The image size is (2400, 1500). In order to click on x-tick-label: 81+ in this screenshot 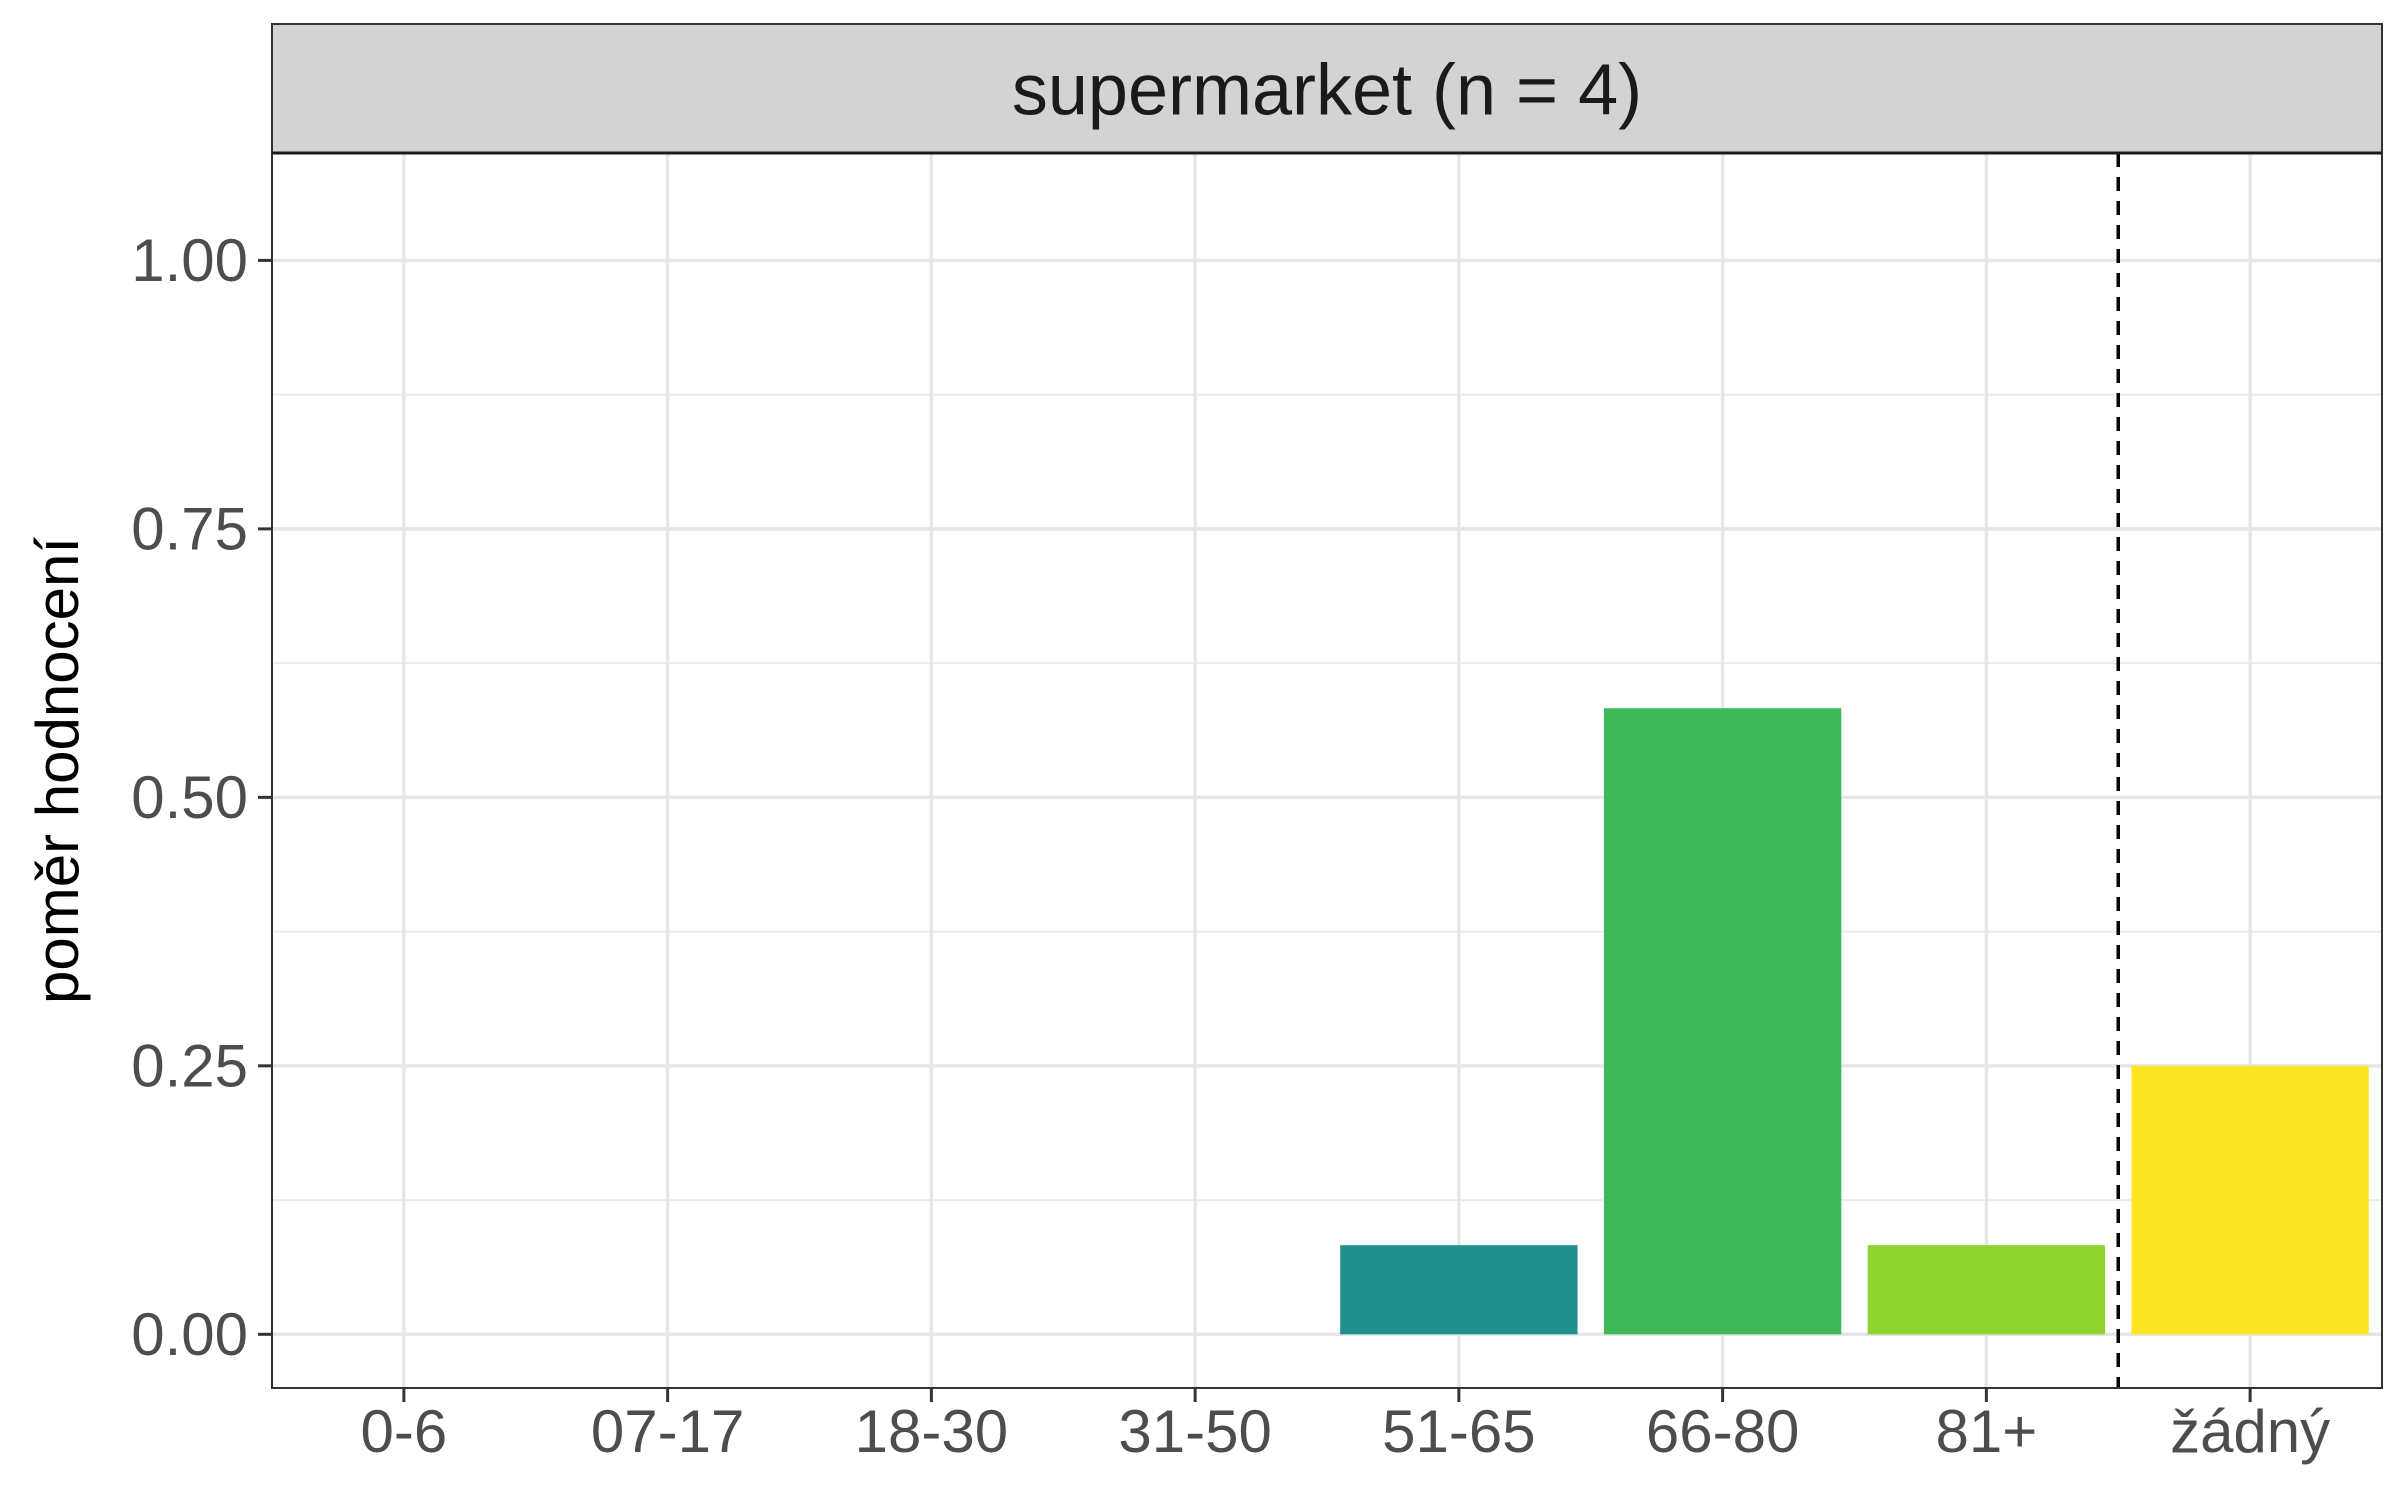, I will do `click(1986, 1431)`.